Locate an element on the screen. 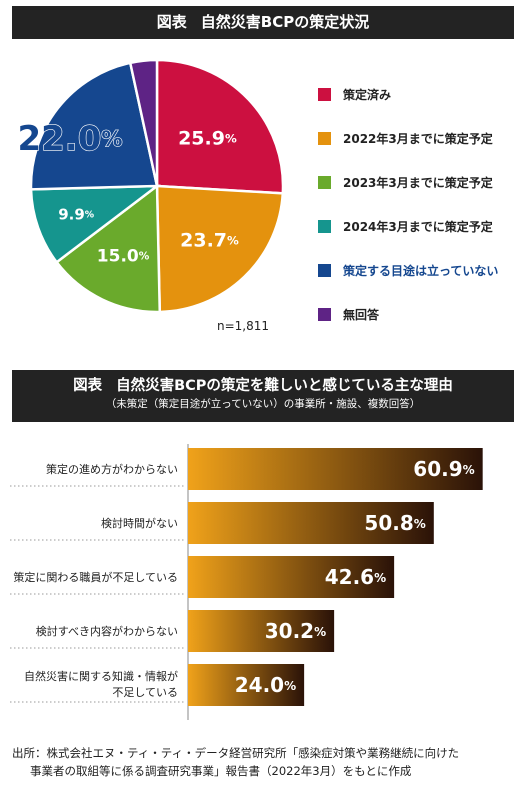 The width and height of the screenshot is (526, 796). bar-category-label: 検討時間がない is located at coordinates (139, 523).